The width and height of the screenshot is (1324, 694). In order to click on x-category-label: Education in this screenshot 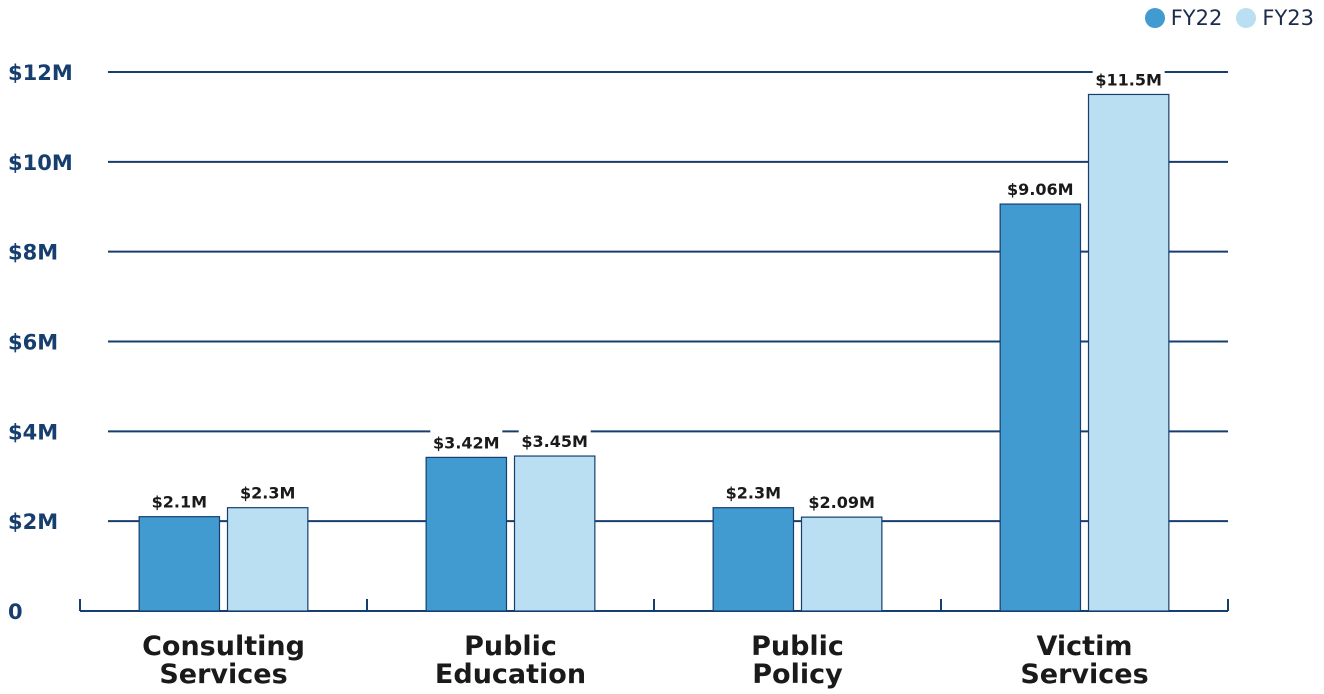, I will do `click(510, 674)`.